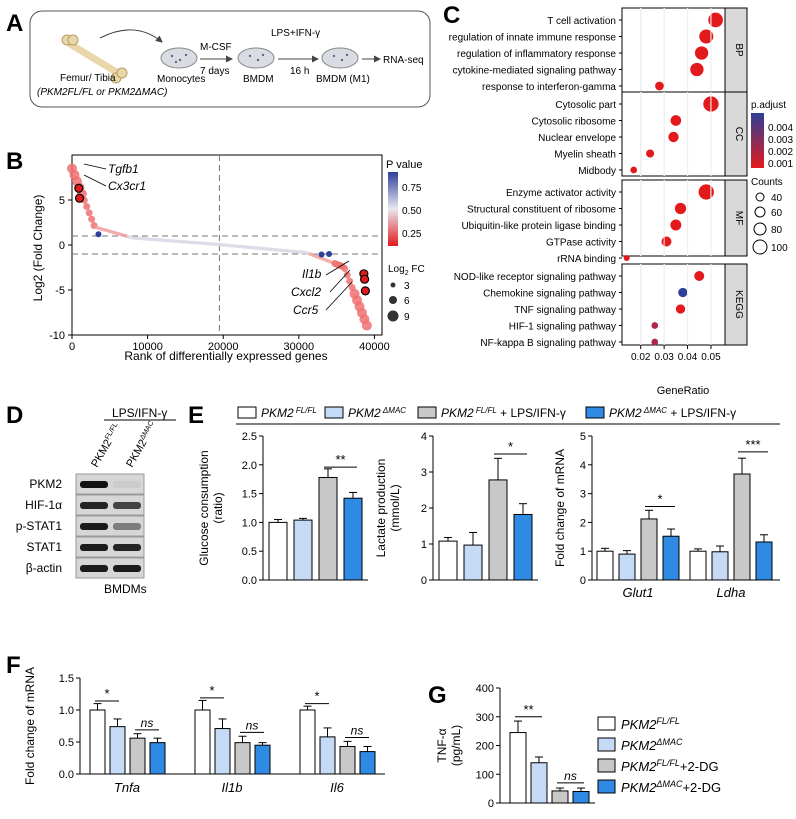 The width and height of the screenshot is (796, 819). Describe the element at coordinates (15, 161) in the screenshot. I see `panel-letter-b: B` at that location.